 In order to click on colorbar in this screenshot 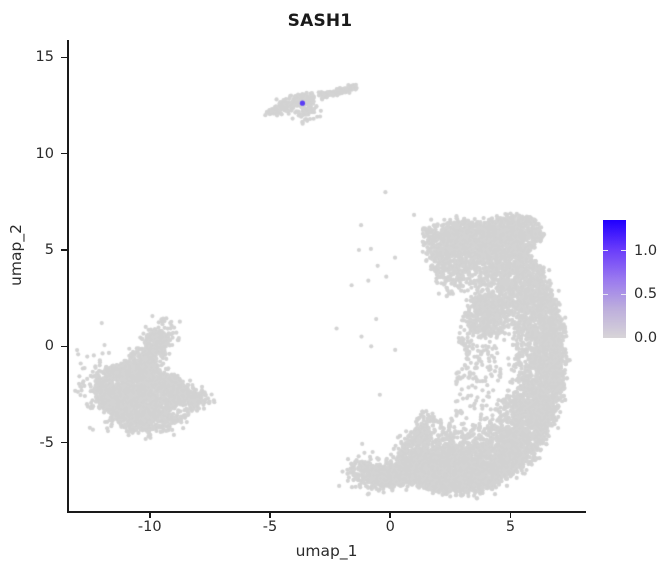, I will do `click(614, 279)`.